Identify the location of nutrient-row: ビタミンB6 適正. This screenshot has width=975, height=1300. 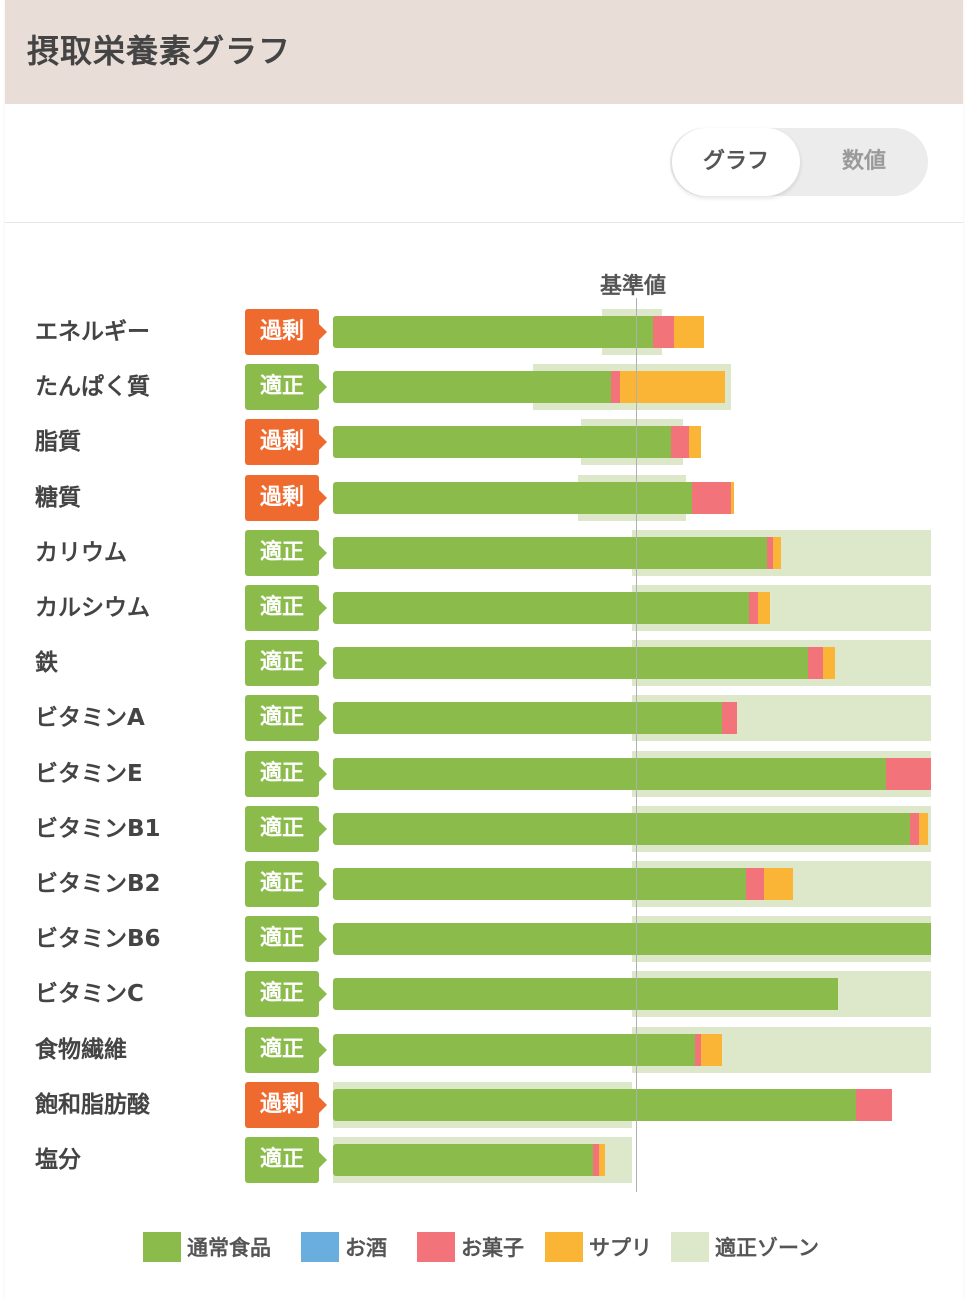
(484, 939).